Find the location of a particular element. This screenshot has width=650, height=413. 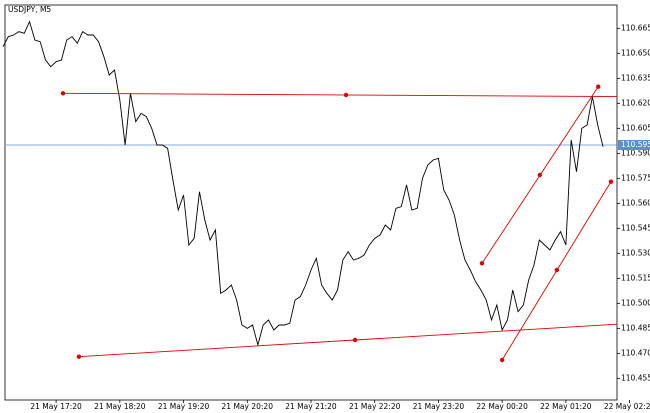

y-tick-label: 110.485 is located at coordinates (635, 327).